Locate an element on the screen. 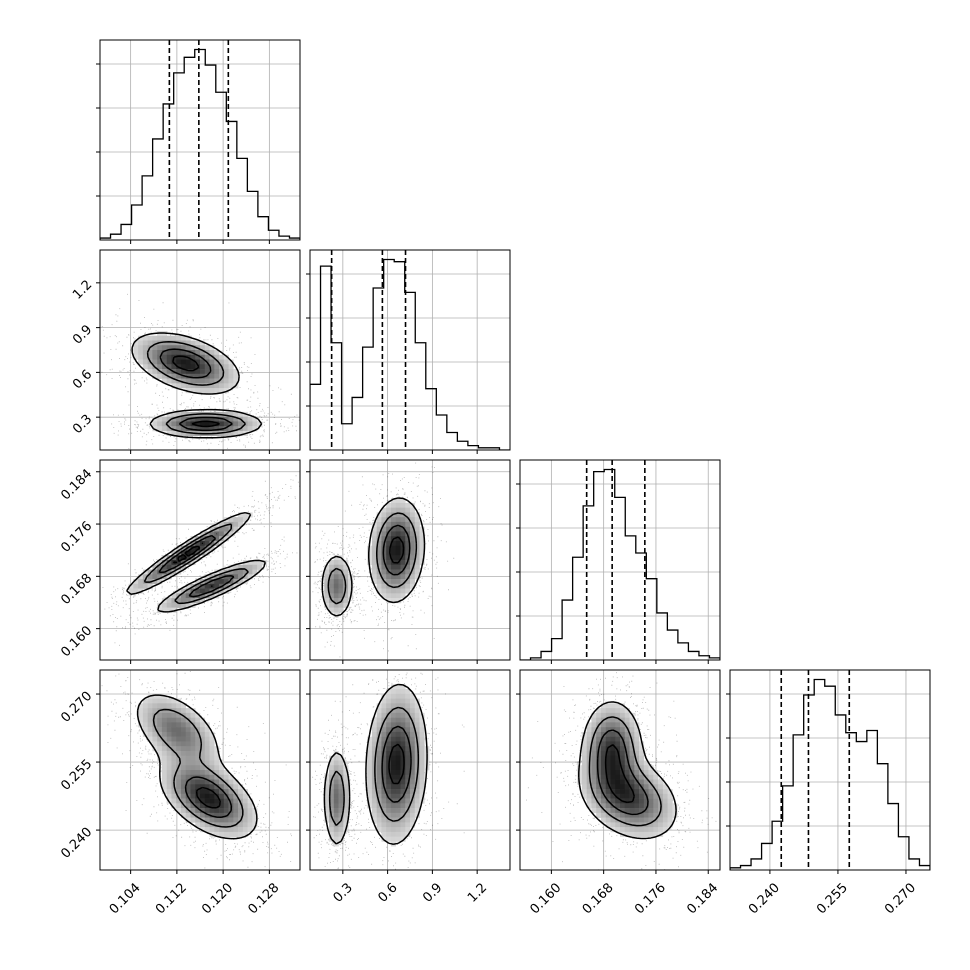  panel-frame is located at coordinates (200, 770).